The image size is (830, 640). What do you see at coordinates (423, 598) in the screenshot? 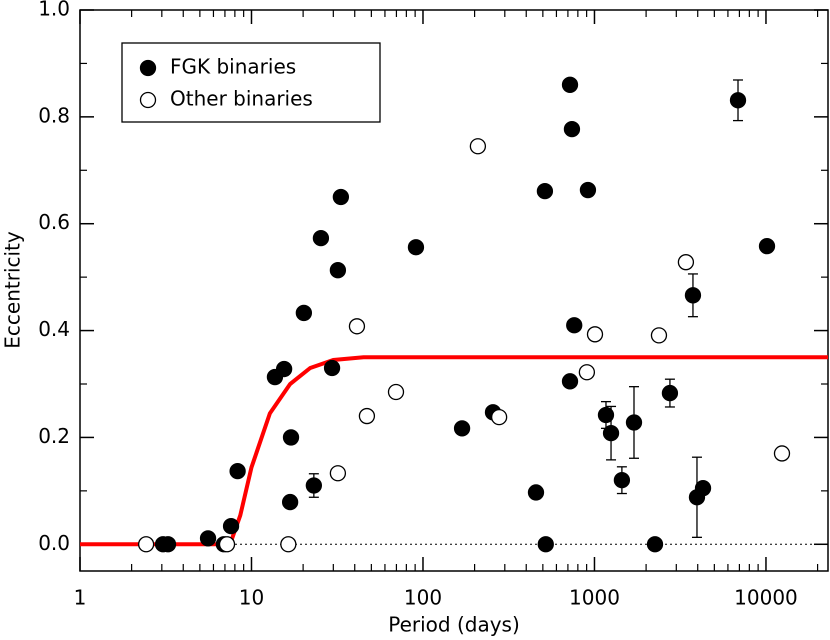
I see `x-tick-label: 100` at bounding box center [423, 598].